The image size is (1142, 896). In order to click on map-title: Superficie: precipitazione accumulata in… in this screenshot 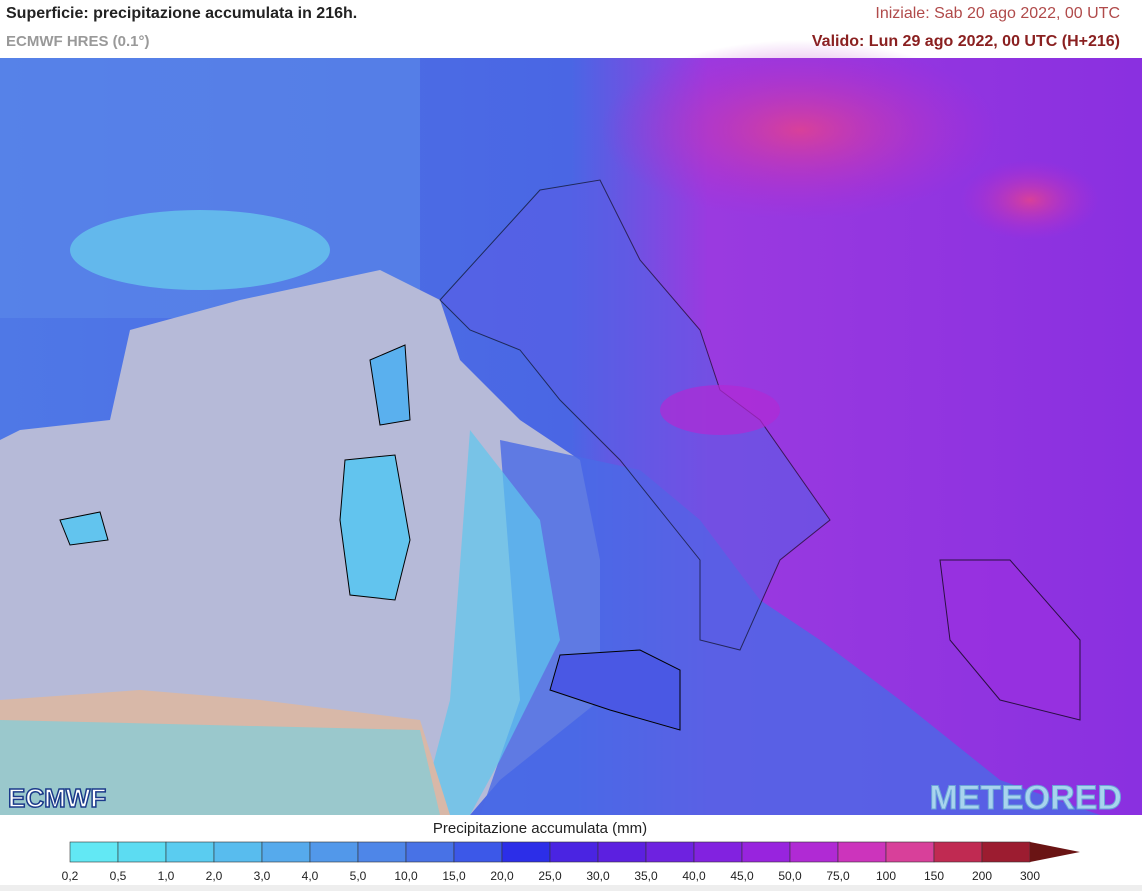, I will do `click(181, 13)`.